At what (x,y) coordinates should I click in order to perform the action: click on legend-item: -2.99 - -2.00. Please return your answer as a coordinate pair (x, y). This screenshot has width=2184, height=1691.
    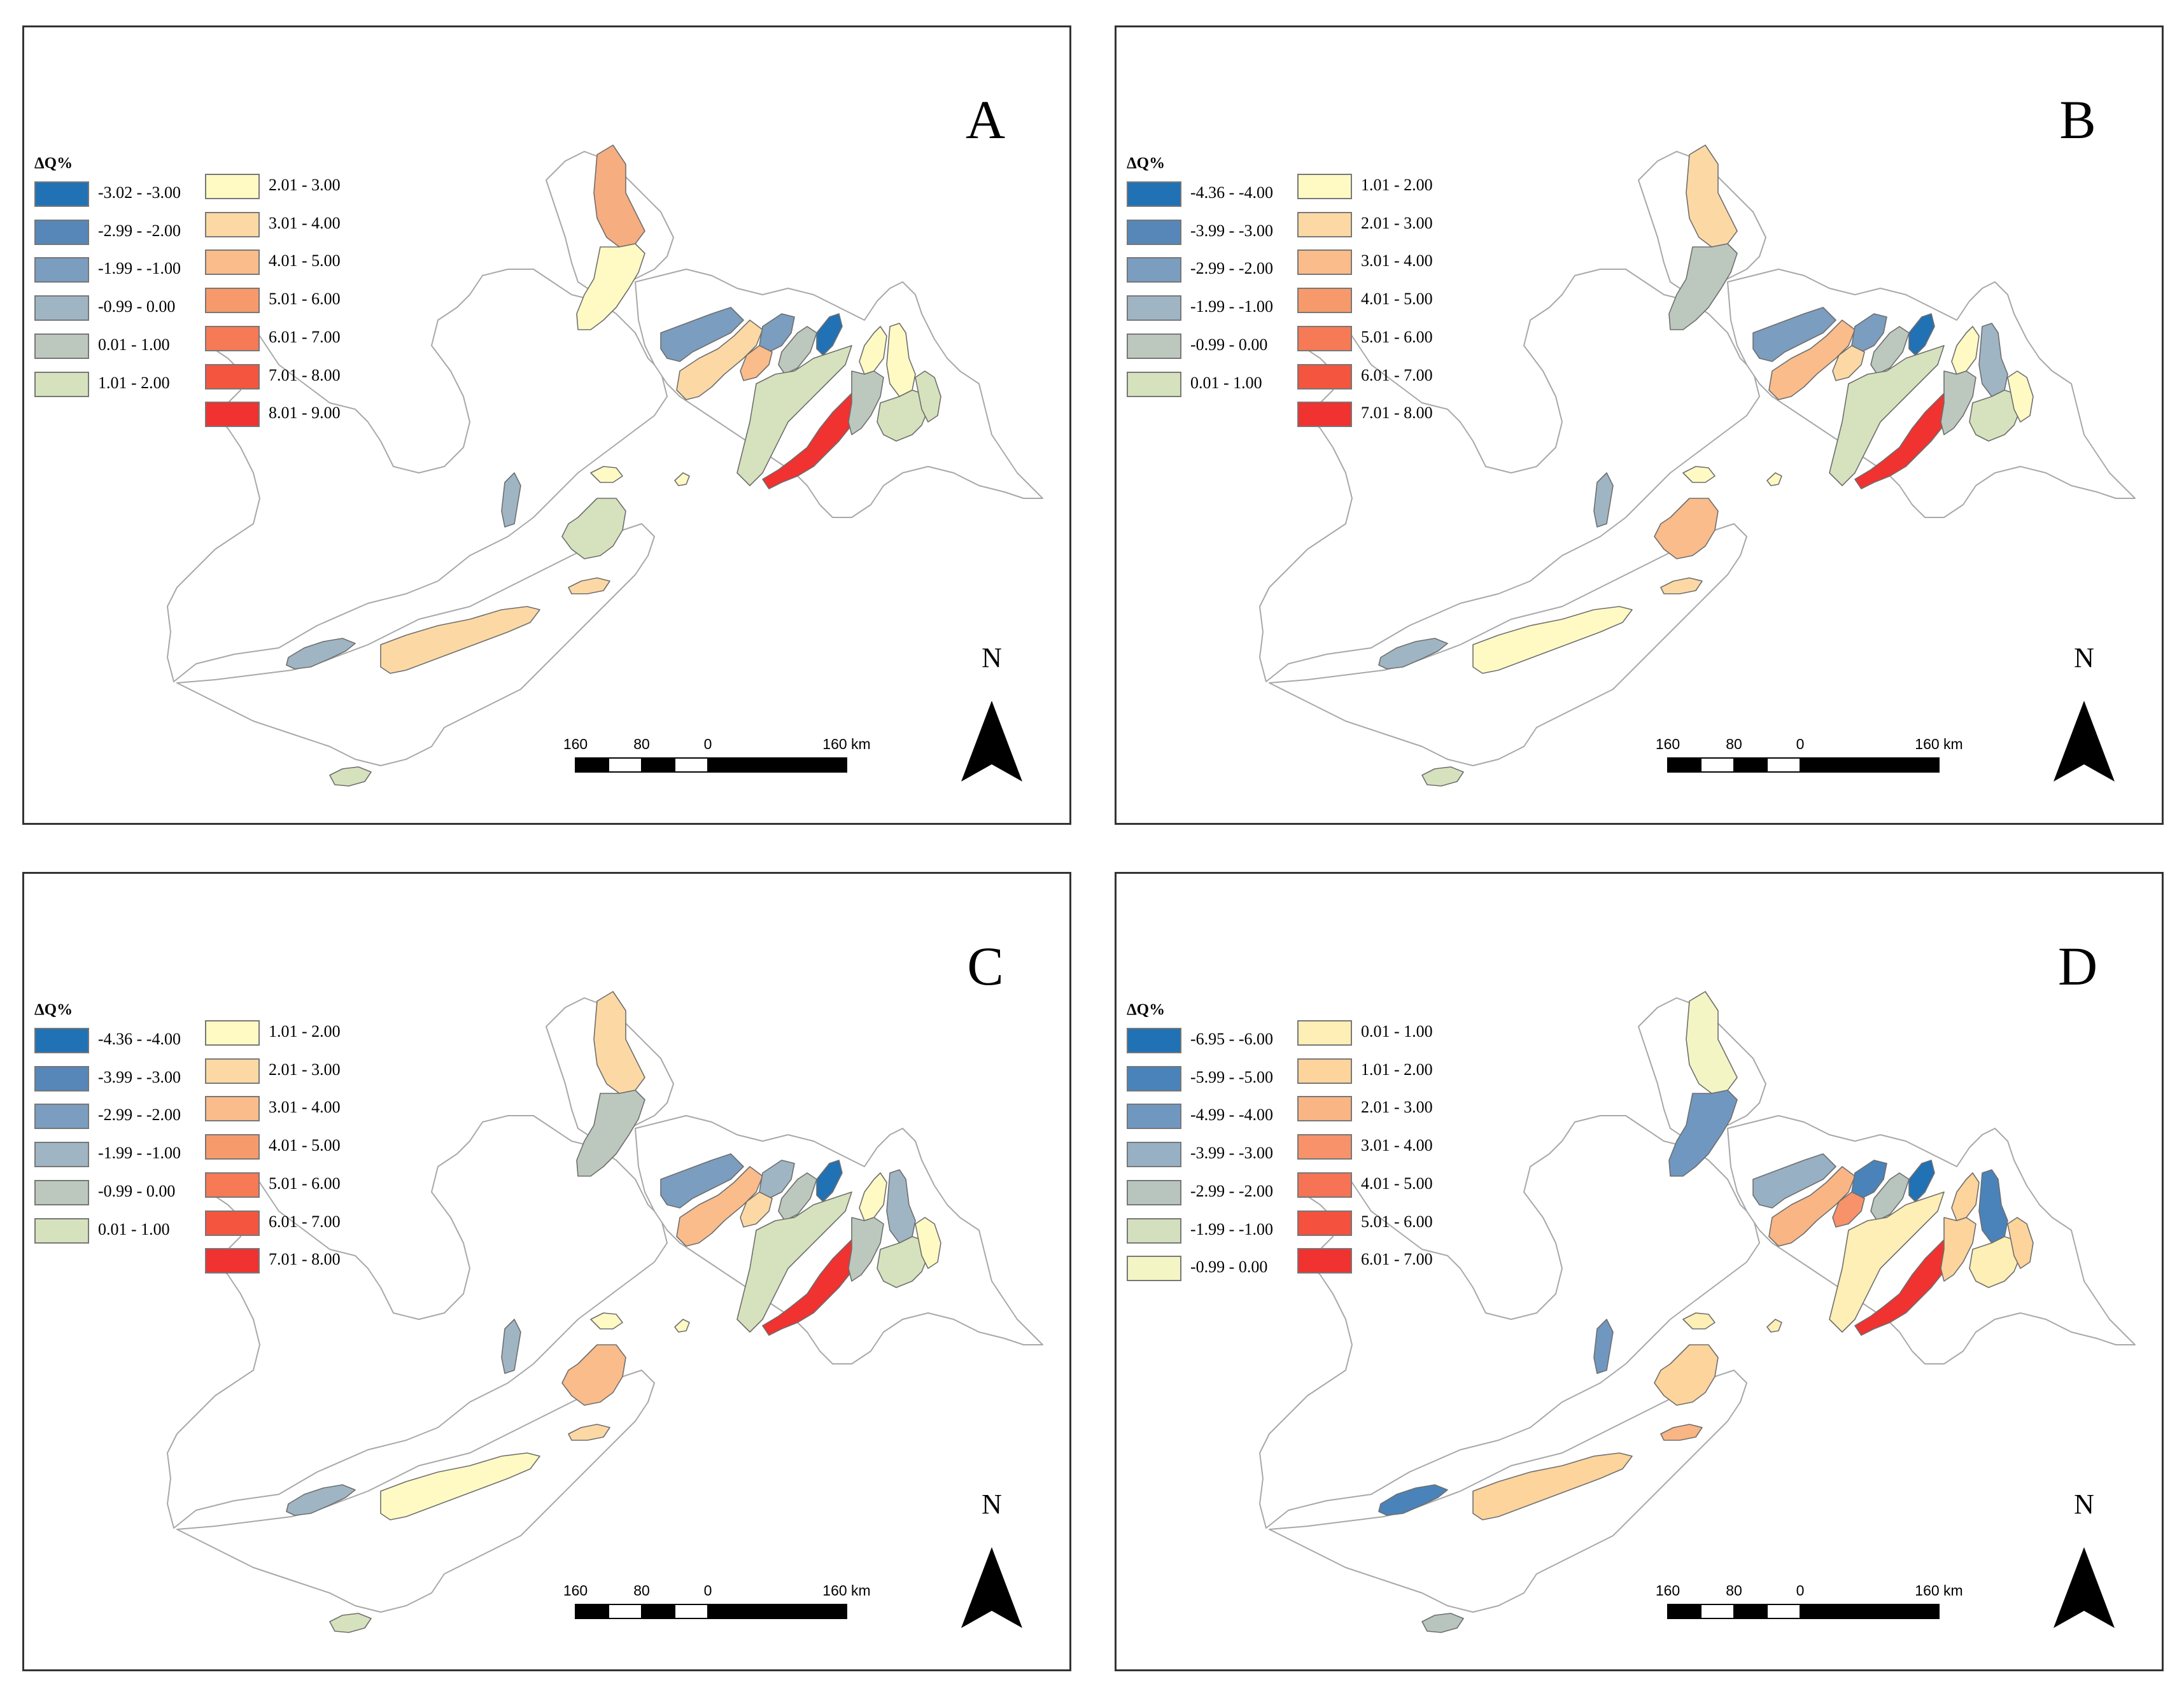
    Looking at the image, I should click on (129, 233).